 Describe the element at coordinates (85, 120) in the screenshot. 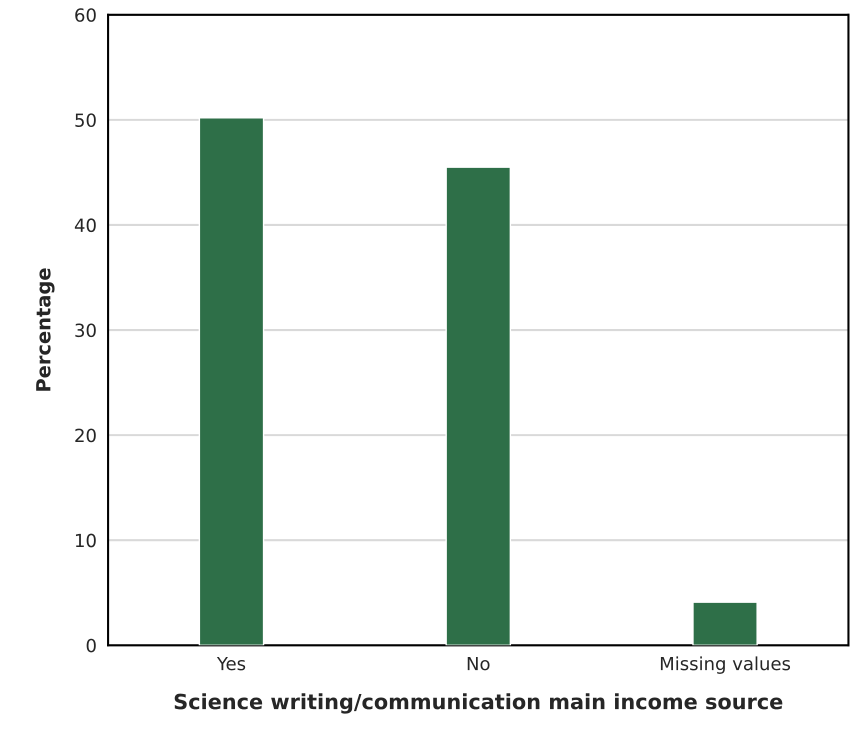

I see `y-tick-label: 50` at that location.